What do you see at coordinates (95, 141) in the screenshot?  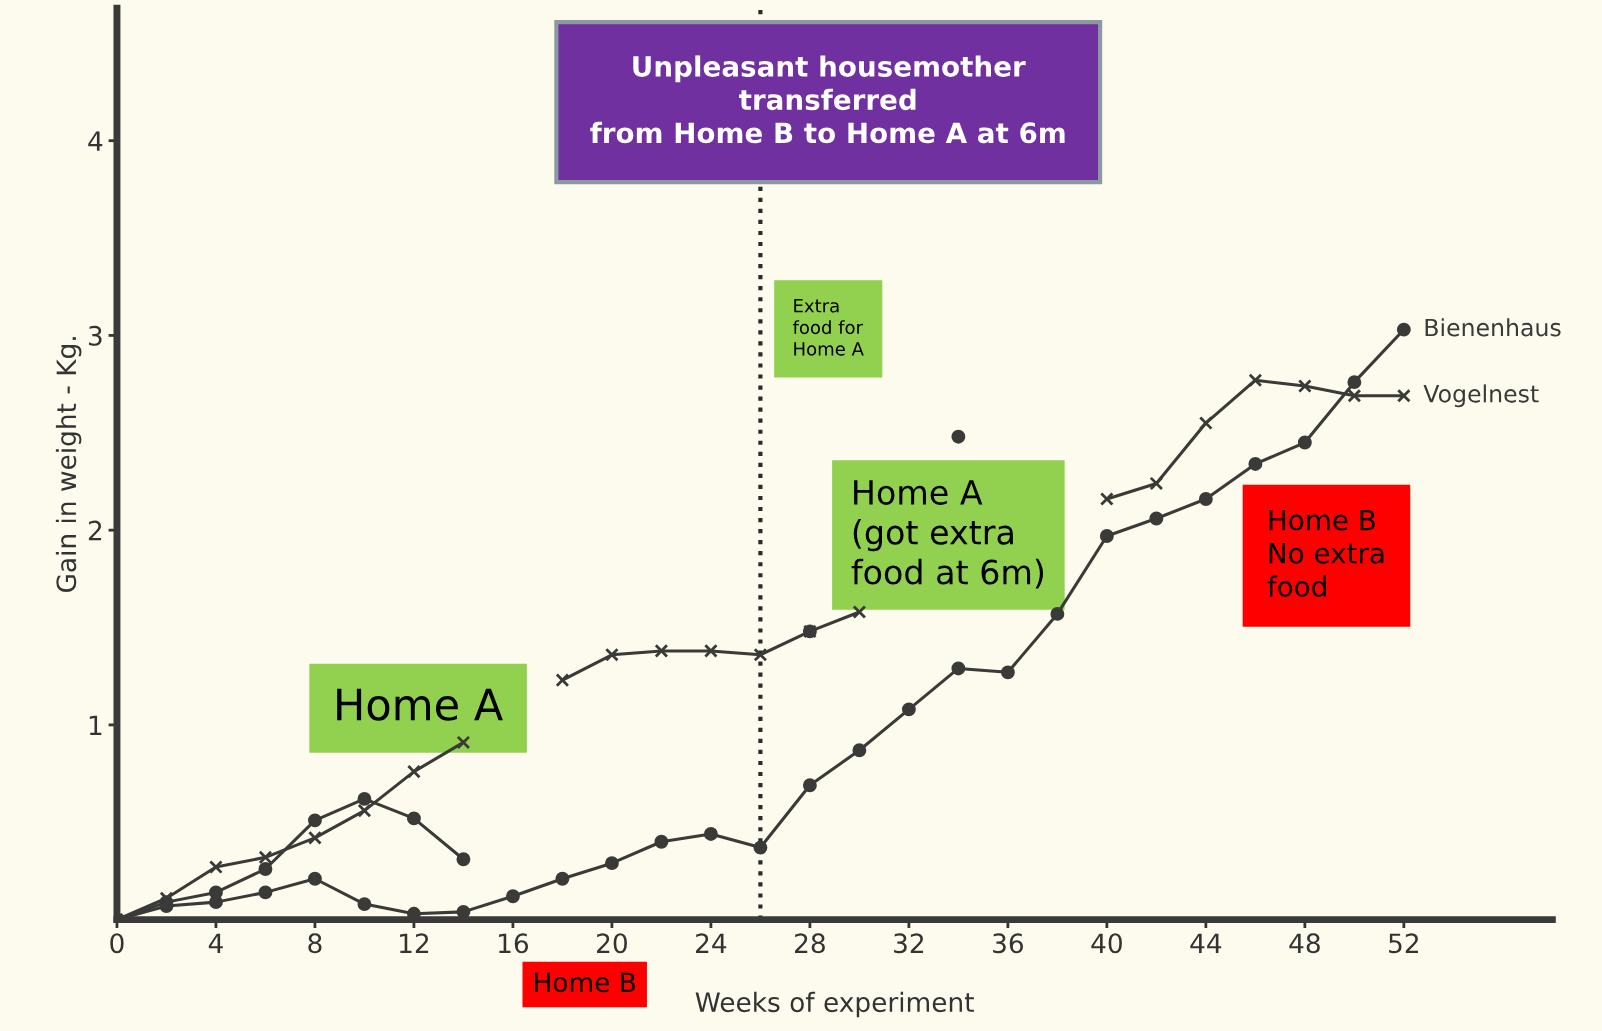 I see `y-tick-label: 4` at bounding box center [95, 141].